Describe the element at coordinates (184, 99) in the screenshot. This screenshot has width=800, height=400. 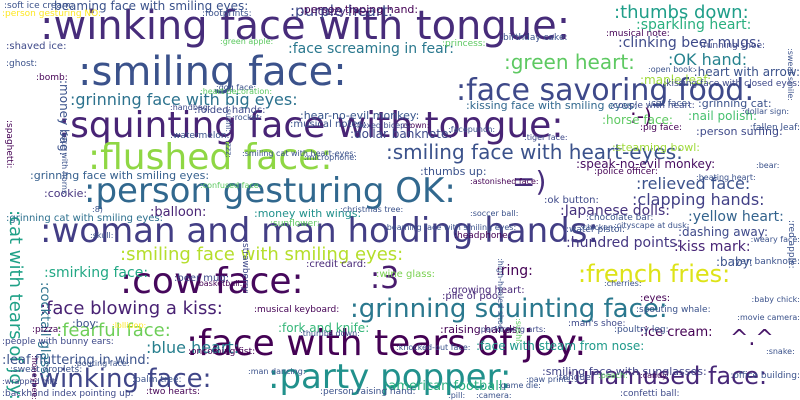
I see `cloud-word: :grinning face with big eyes:` at that location.